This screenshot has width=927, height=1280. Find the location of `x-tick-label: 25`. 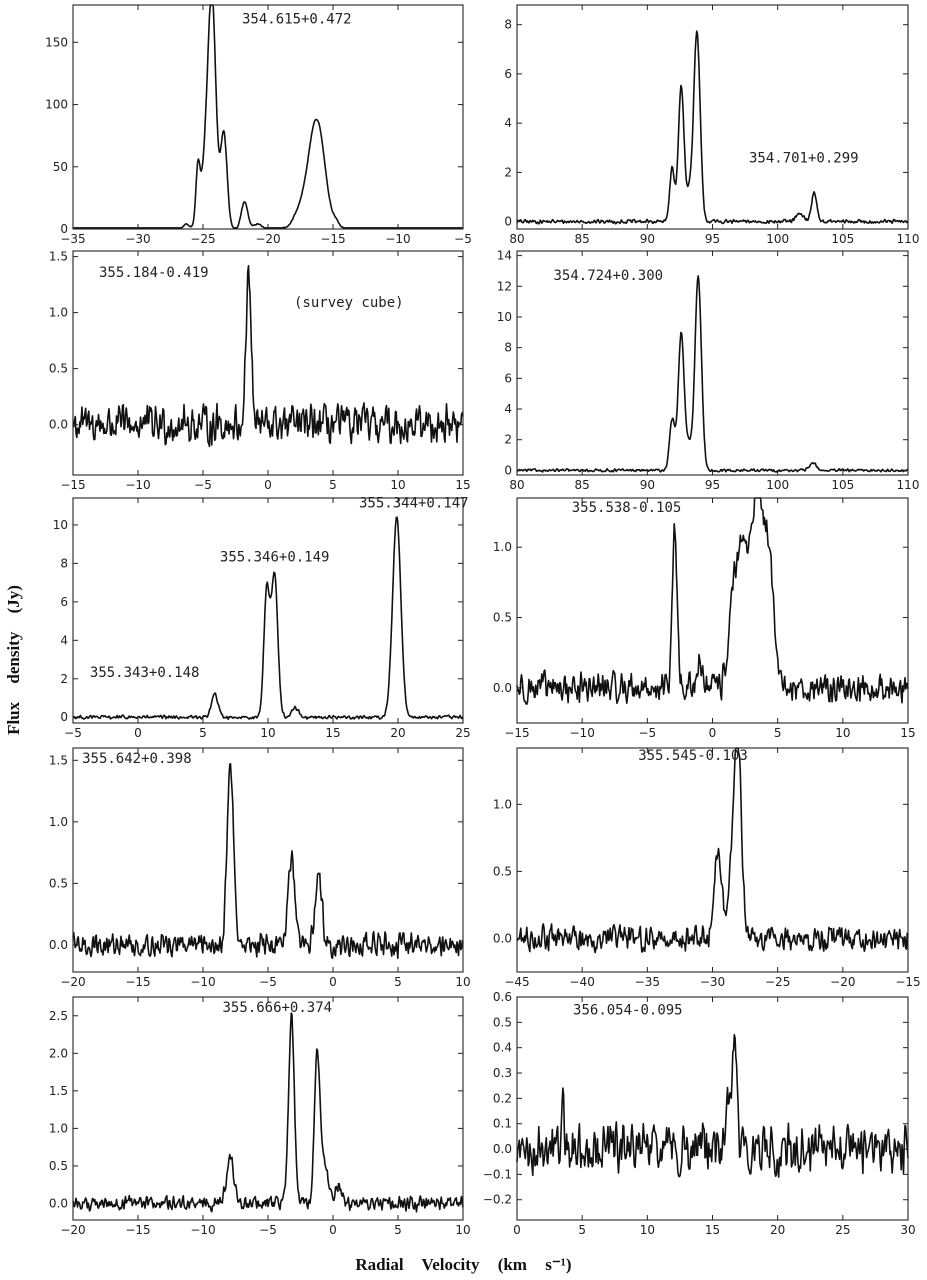

x-tick-label: 25 is located at coordinates (462, 733).